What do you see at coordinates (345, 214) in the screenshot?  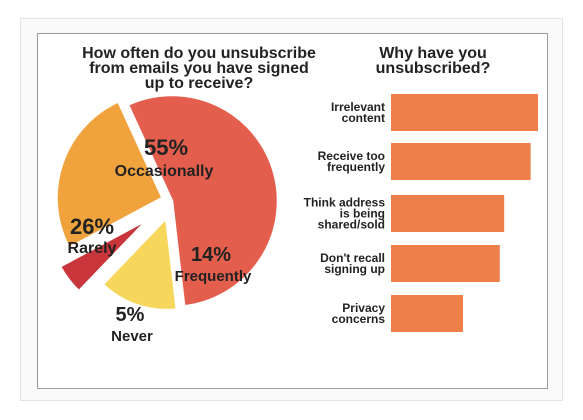 I see `bar-label-think-address-is-being-shared-sold: Think address is being shared/sold` at bounding box center [345, 214].